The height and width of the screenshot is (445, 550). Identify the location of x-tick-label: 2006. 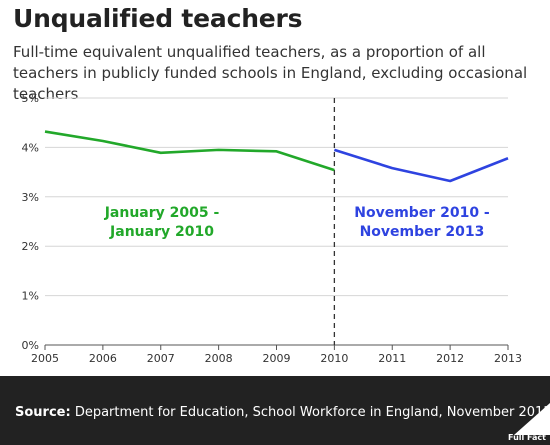
(103, 358).